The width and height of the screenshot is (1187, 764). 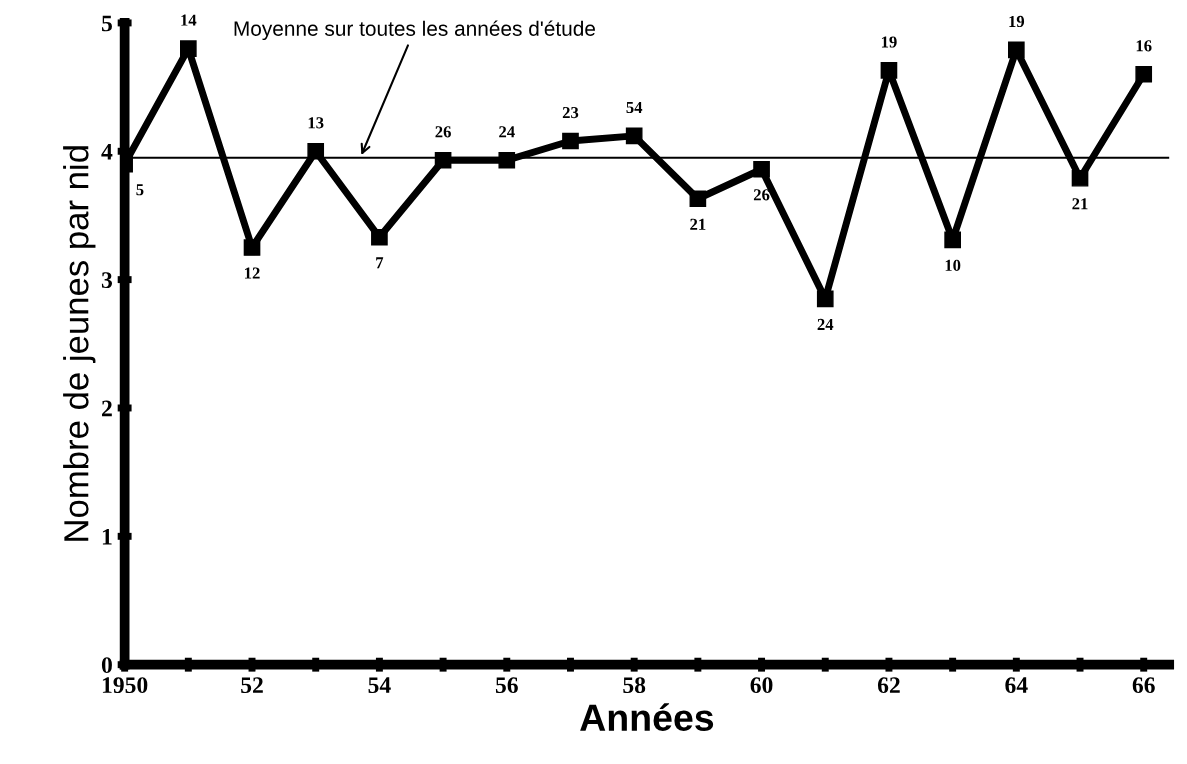 I want to click on y-tick-label: 0, so click(x=106, y=665).